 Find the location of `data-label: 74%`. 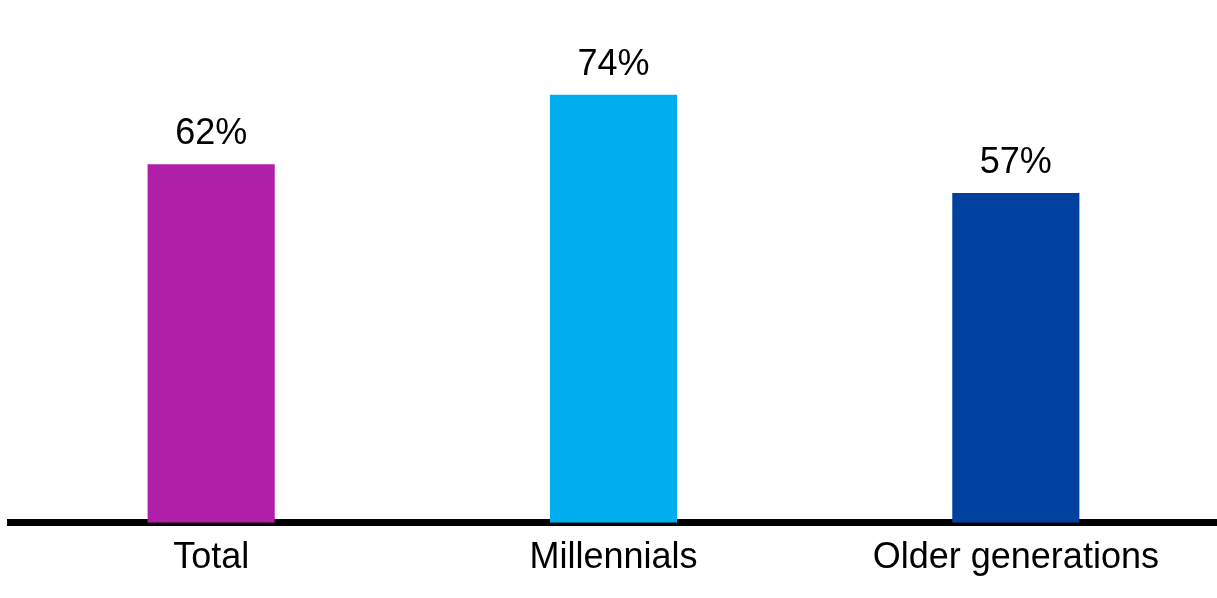

data-label: 74% is located at coordinates (613, 62).